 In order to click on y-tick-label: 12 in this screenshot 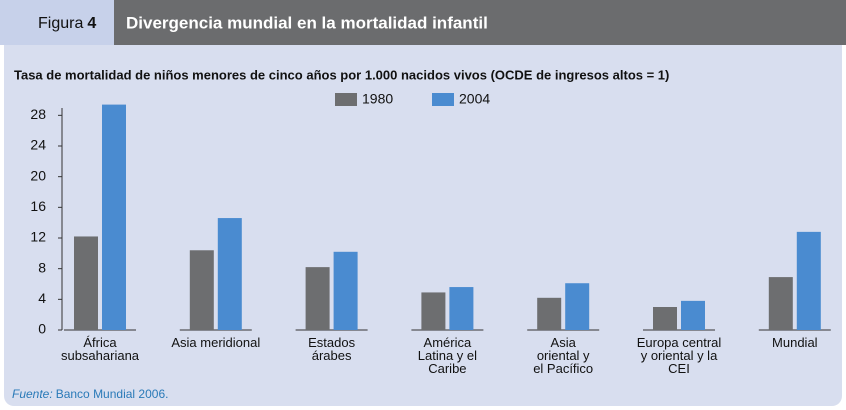, I will do `click(38, 237)`.